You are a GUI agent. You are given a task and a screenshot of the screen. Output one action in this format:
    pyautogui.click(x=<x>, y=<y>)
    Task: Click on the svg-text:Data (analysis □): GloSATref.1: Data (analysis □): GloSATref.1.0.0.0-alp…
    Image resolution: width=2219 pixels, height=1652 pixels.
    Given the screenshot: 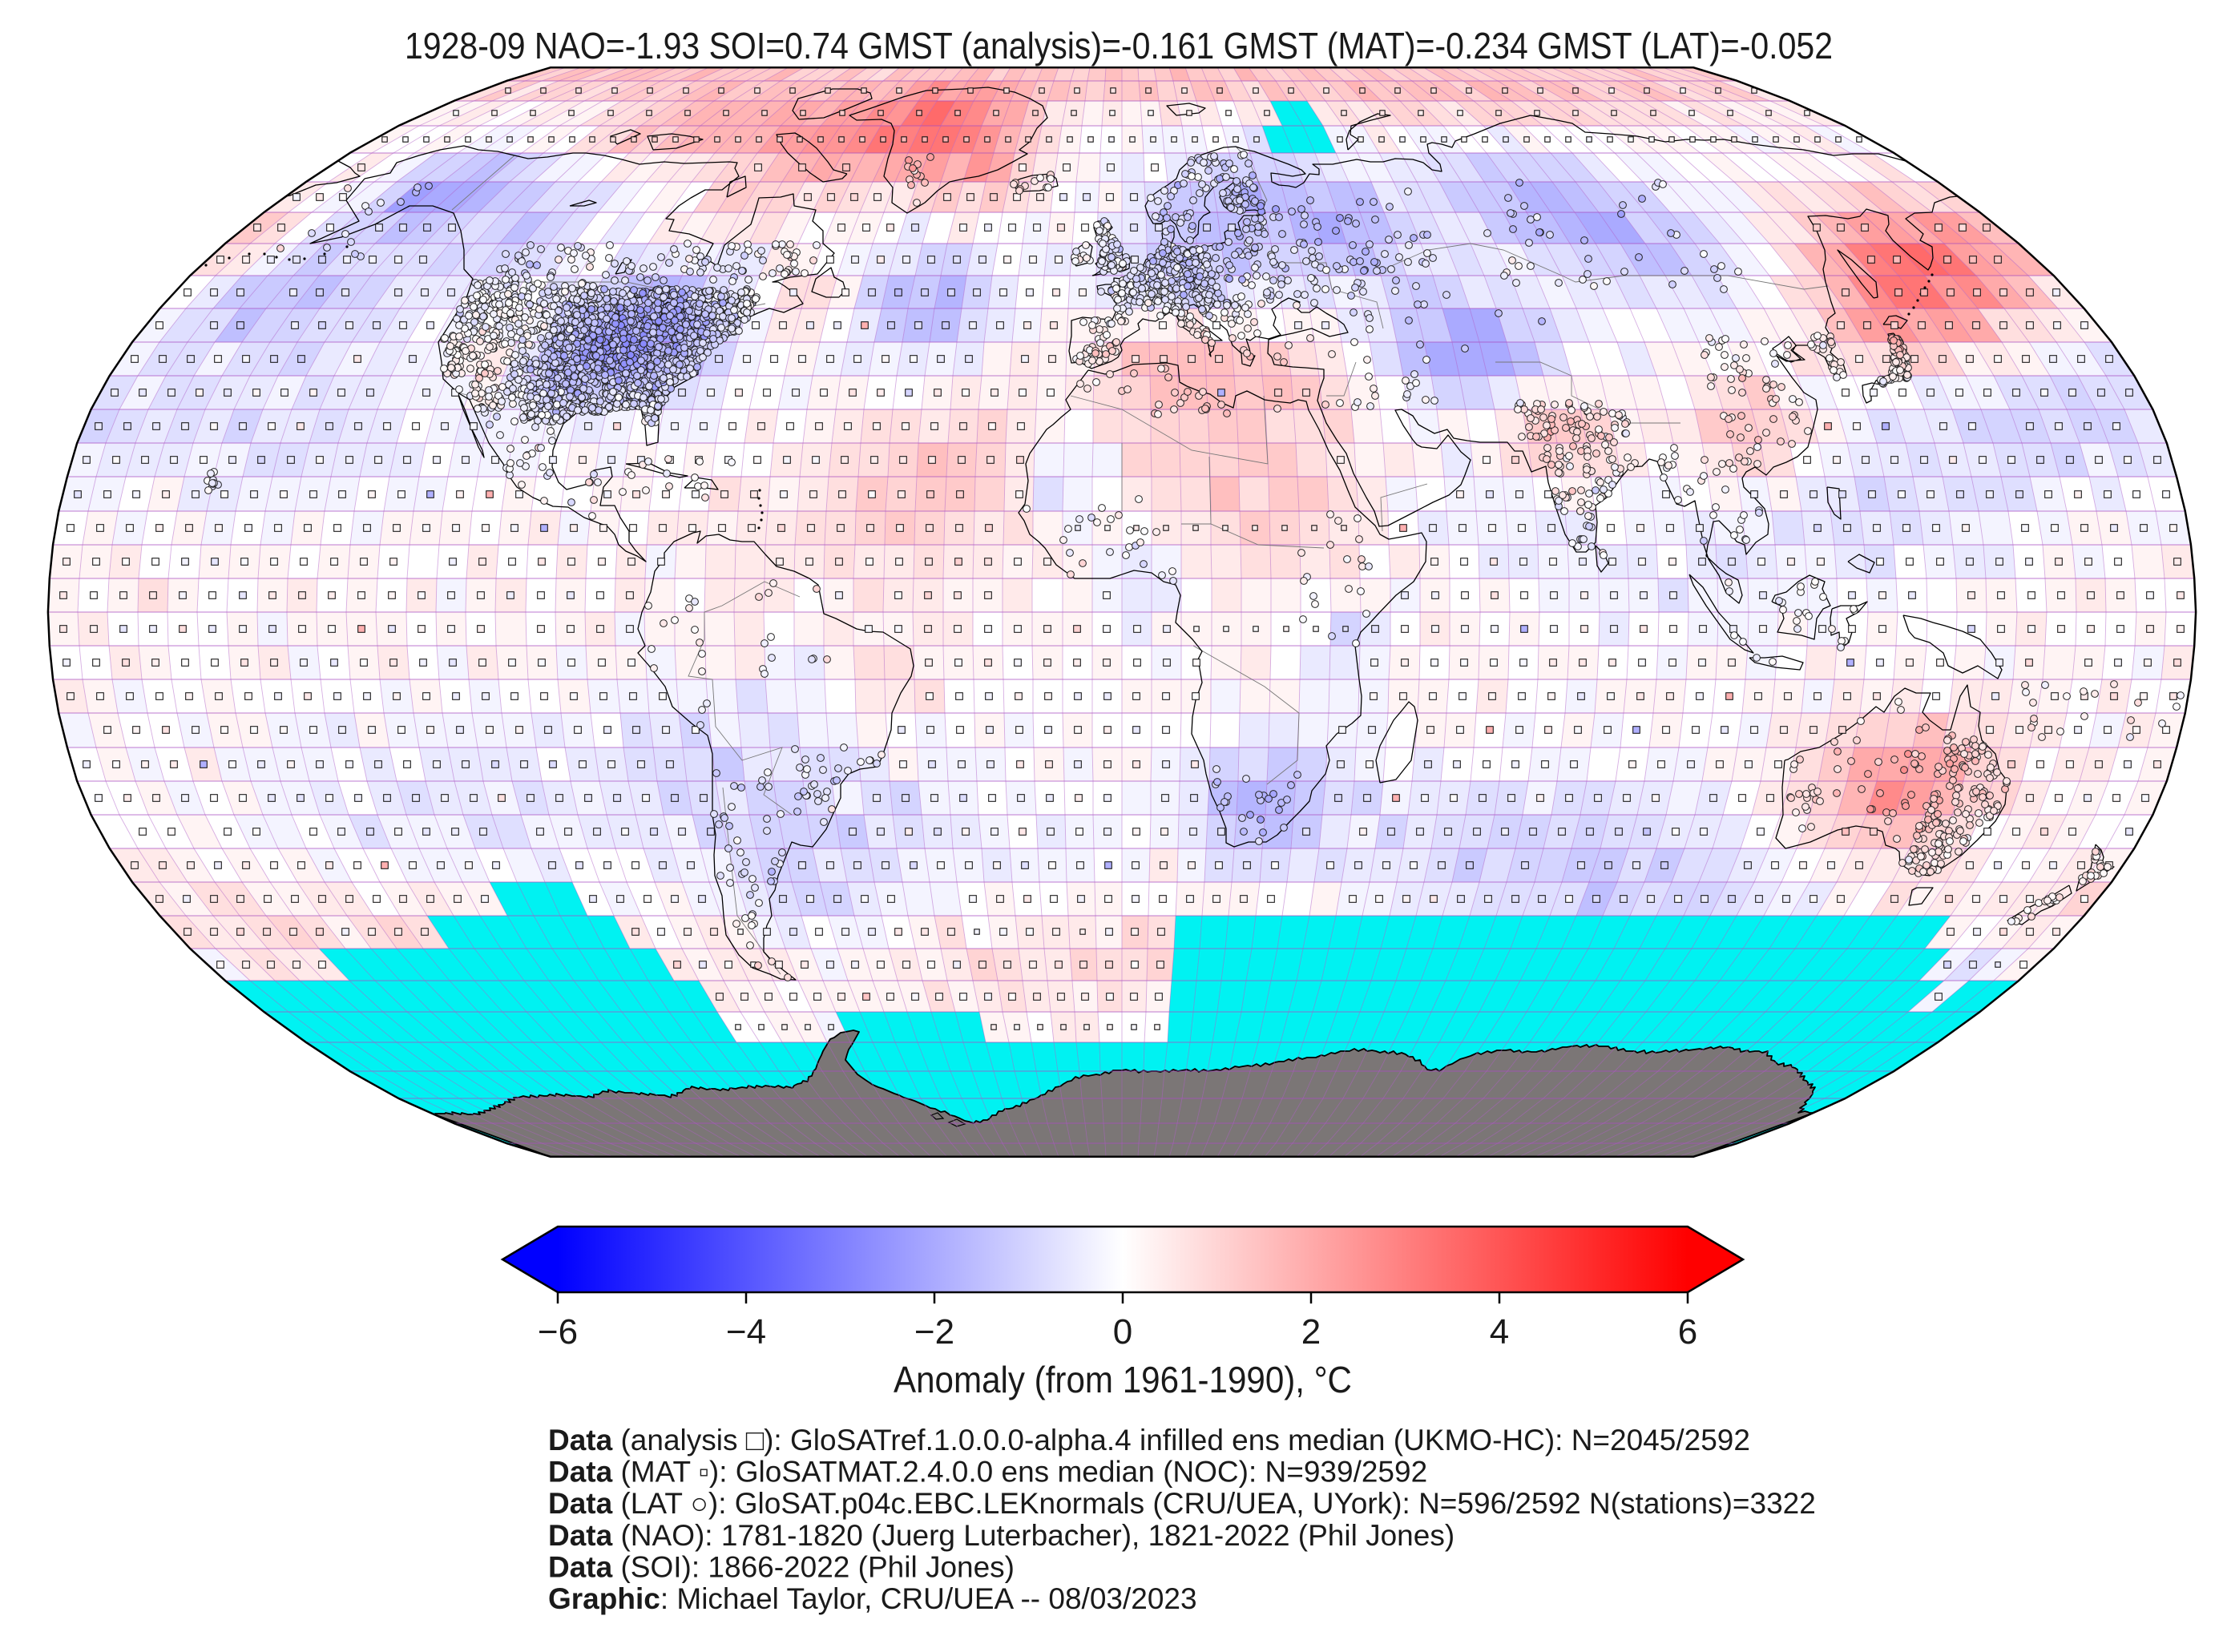 What is the action you would take?
    pyautogui.click(x=1149, y=1440)
    